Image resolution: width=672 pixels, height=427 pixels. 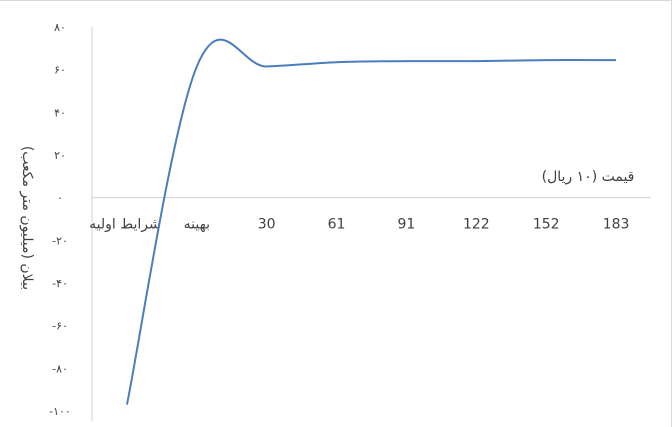 What do you see at coordinates (60, 326) in the screenshot?
I see `y-tick-label: -۶۰` at bounding box center [60, 326].